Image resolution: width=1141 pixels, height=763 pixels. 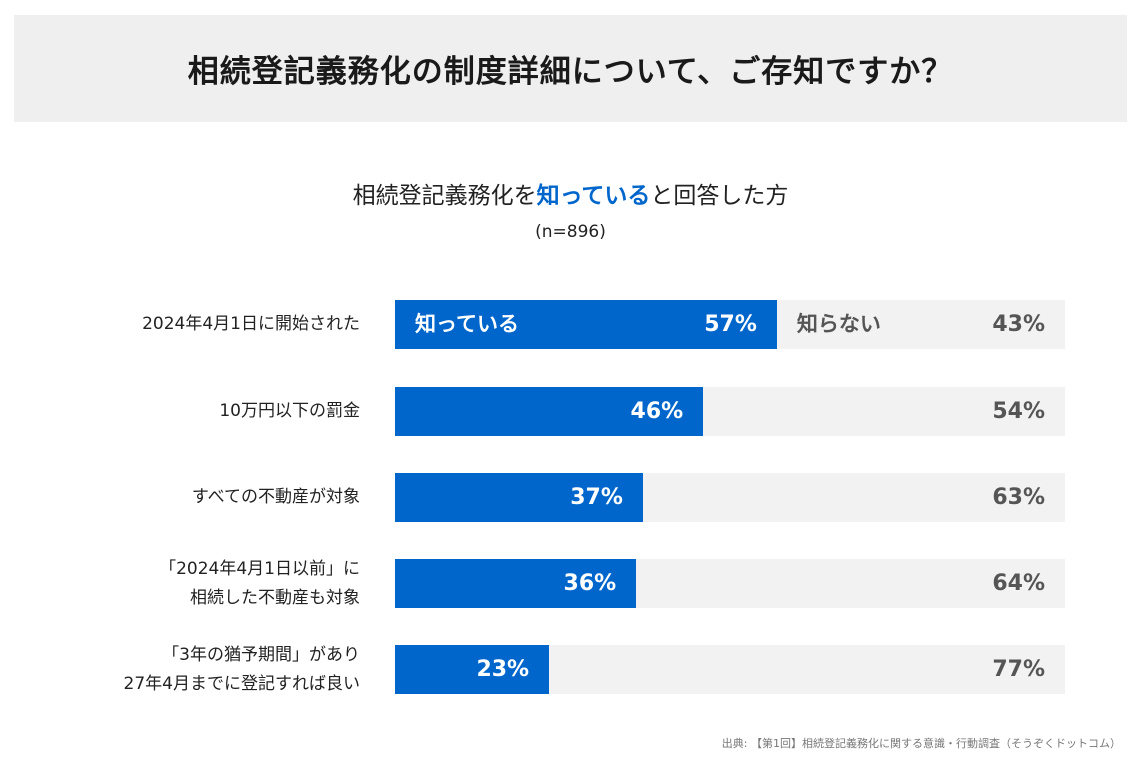 I want to click on chart-row: 「2024年4月1日以前」に相続した不動産も対象 36% 64%, so click(x=570, y=583).